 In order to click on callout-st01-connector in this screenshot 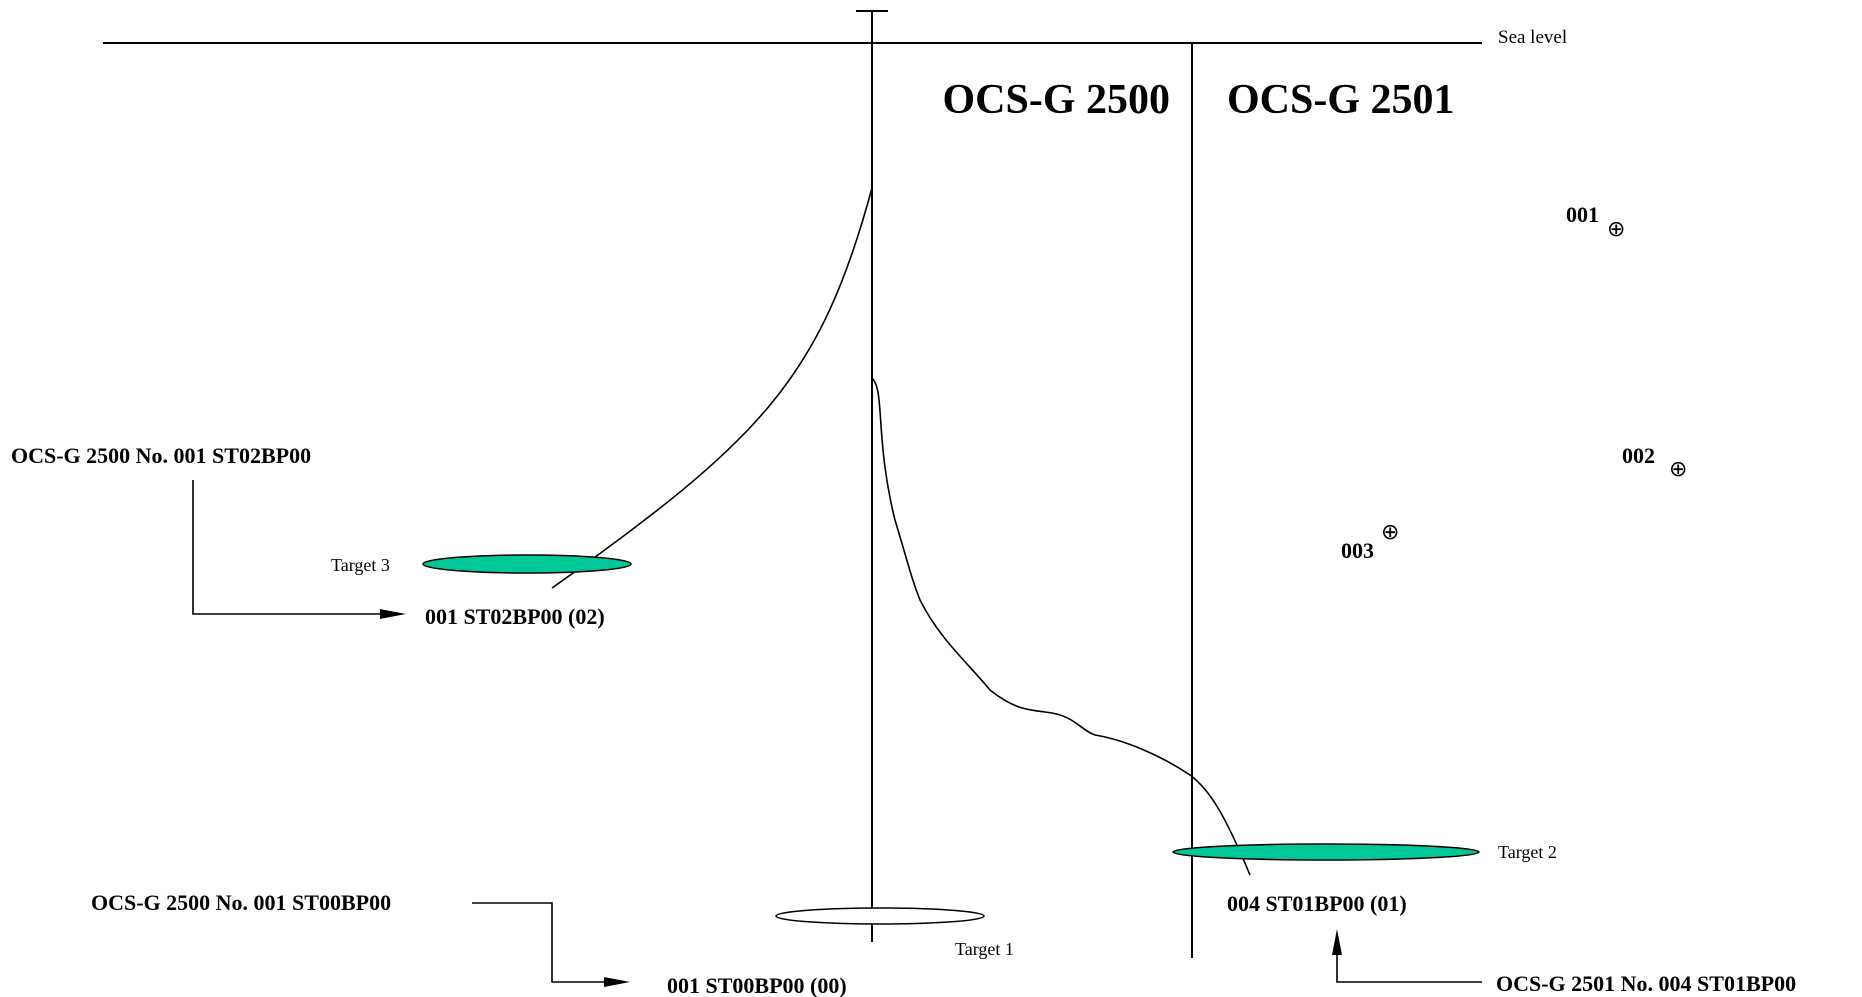, I will do `click(1409, 964)`.